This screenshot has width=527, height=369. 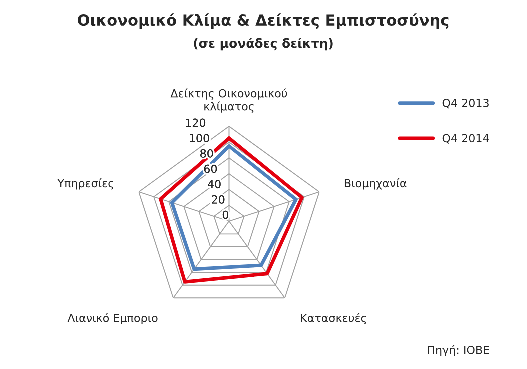 I want to click on legend-label: Q4 2013, so click(x=465, y=103).